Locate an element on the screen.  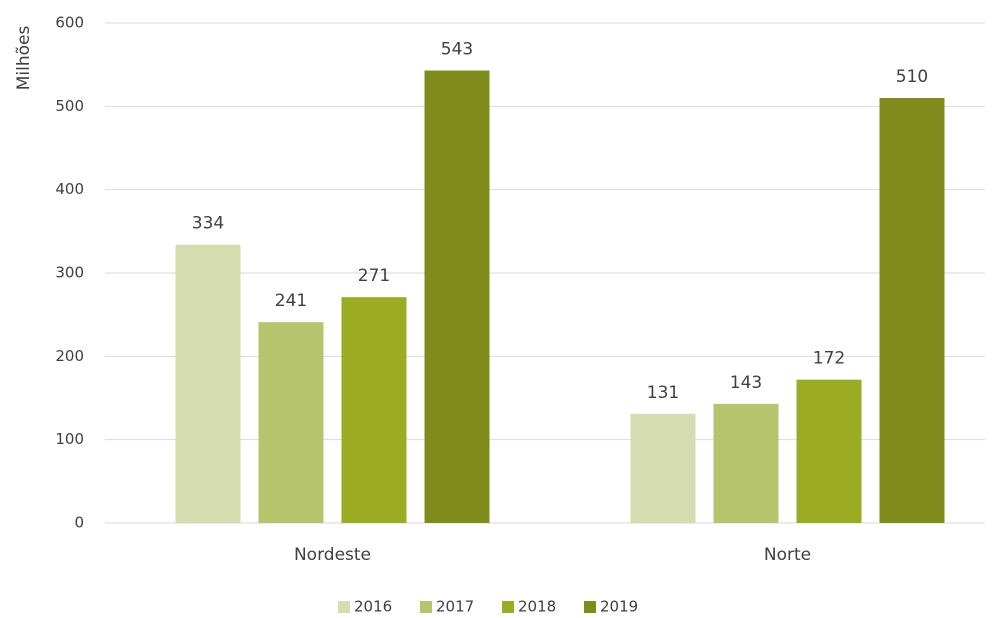
x-tick-label: Nordeste is located at coordinates (332, 555).